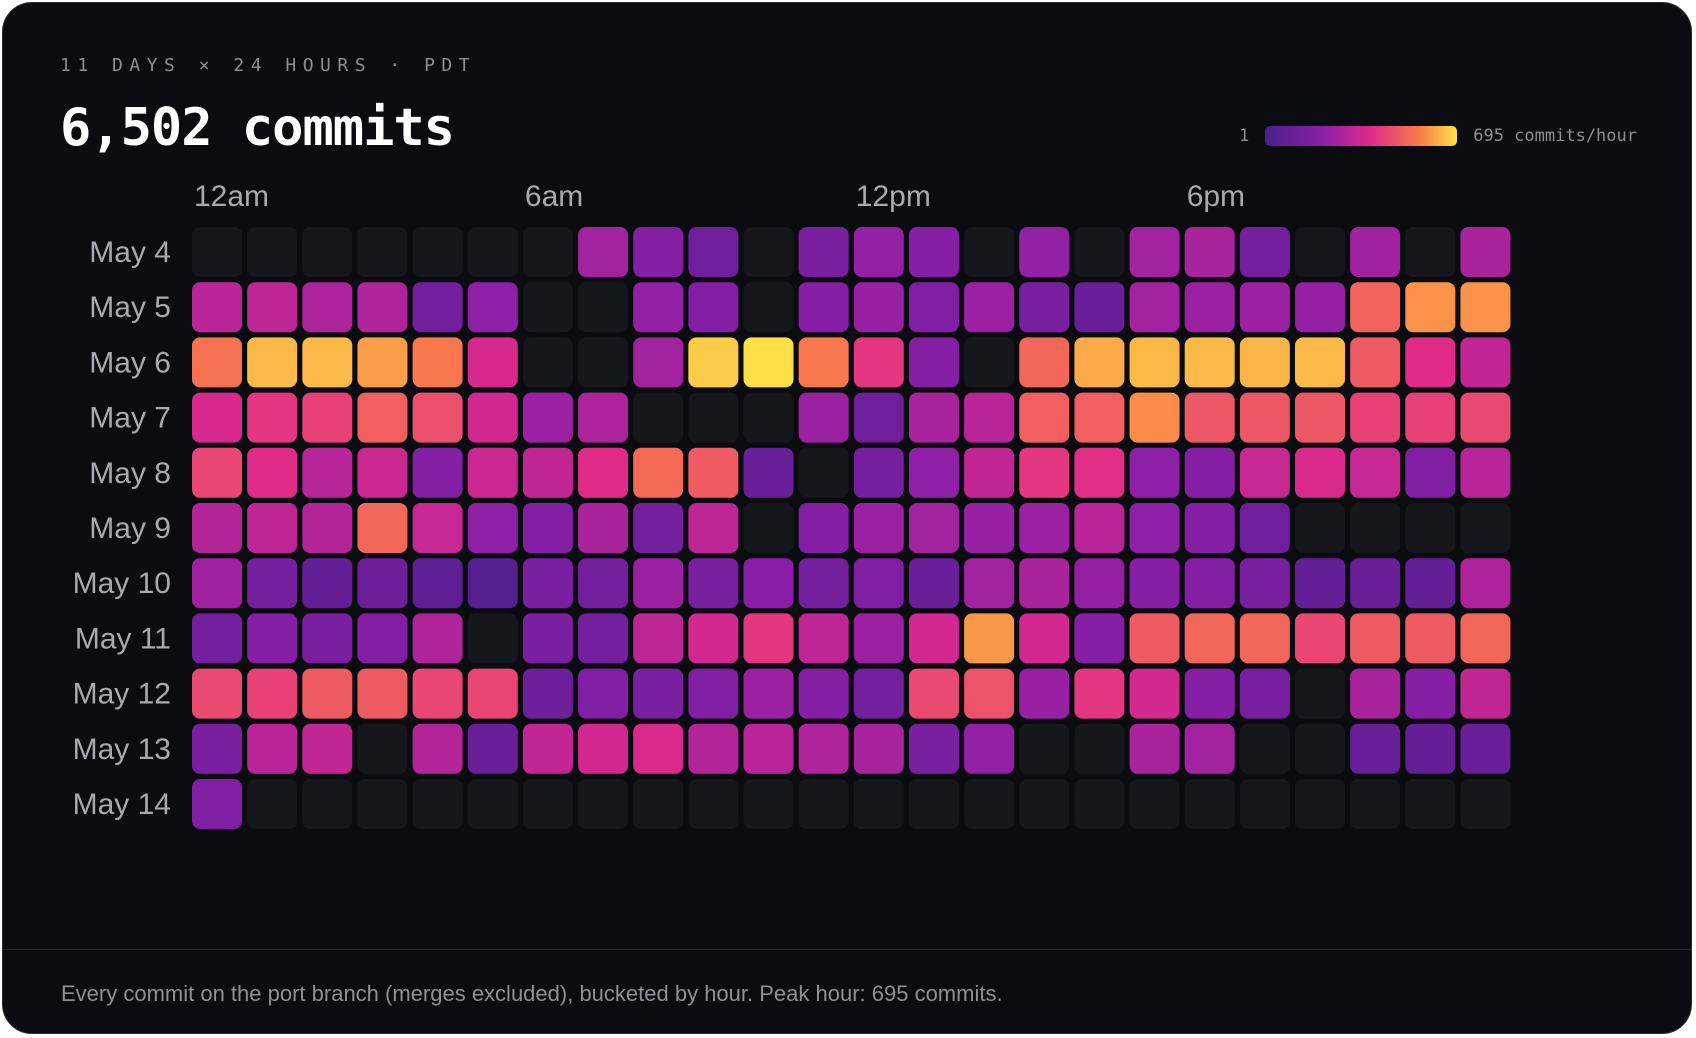 The width and height of the screenshot is (1696, 1038). I want to click on y-tick-label: May 12, so click(122, 694).